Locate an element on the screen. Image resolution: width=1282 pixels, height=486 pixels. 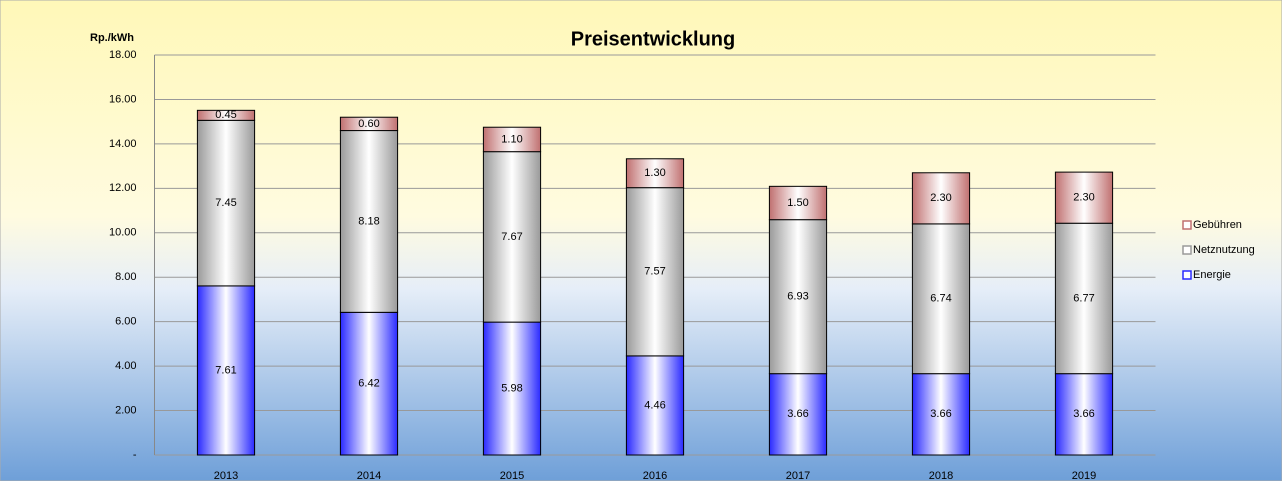
data-label: 7.67 is located at coordinates (511, 237).